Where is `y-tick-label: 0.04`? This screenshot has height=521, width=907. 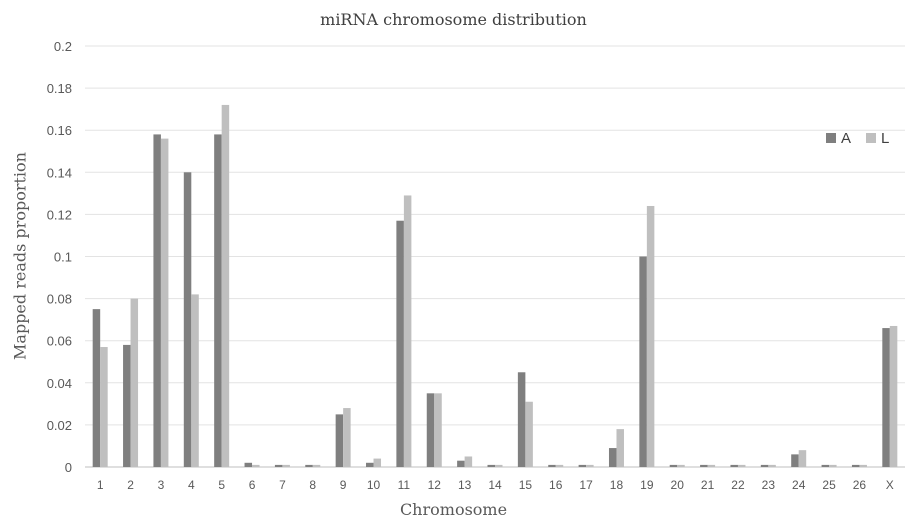
y-tick-label: 0.04 is located at coordinates (59, 383).